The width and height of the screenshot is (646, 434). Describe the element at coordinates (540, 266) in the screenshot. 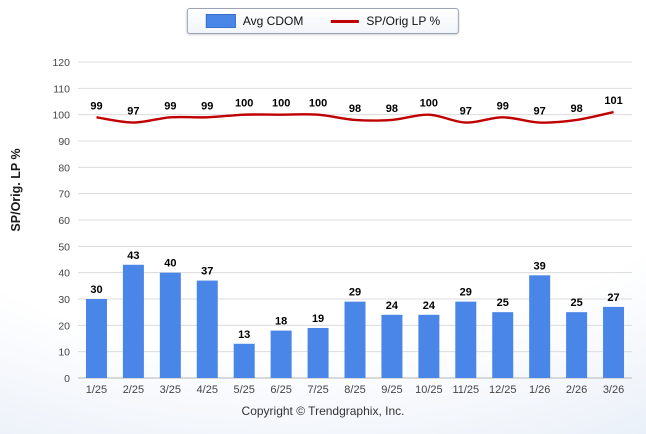

I see `bar-value-label: 39` at that location.